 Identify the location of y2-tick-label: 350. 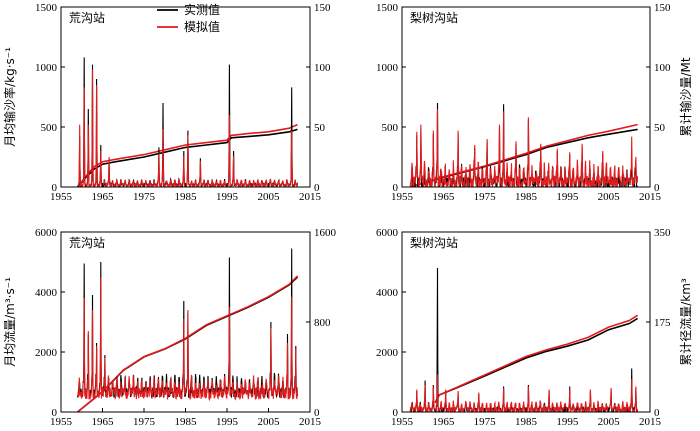
(662, 233).